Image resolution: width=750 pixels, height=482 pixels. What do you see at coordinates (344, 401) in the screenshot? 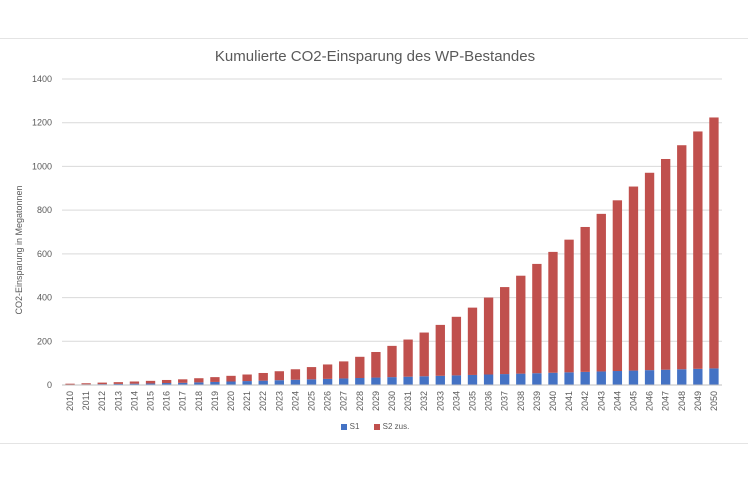
I see `x-tick-label: 2027` at bounding box center [344, 401].